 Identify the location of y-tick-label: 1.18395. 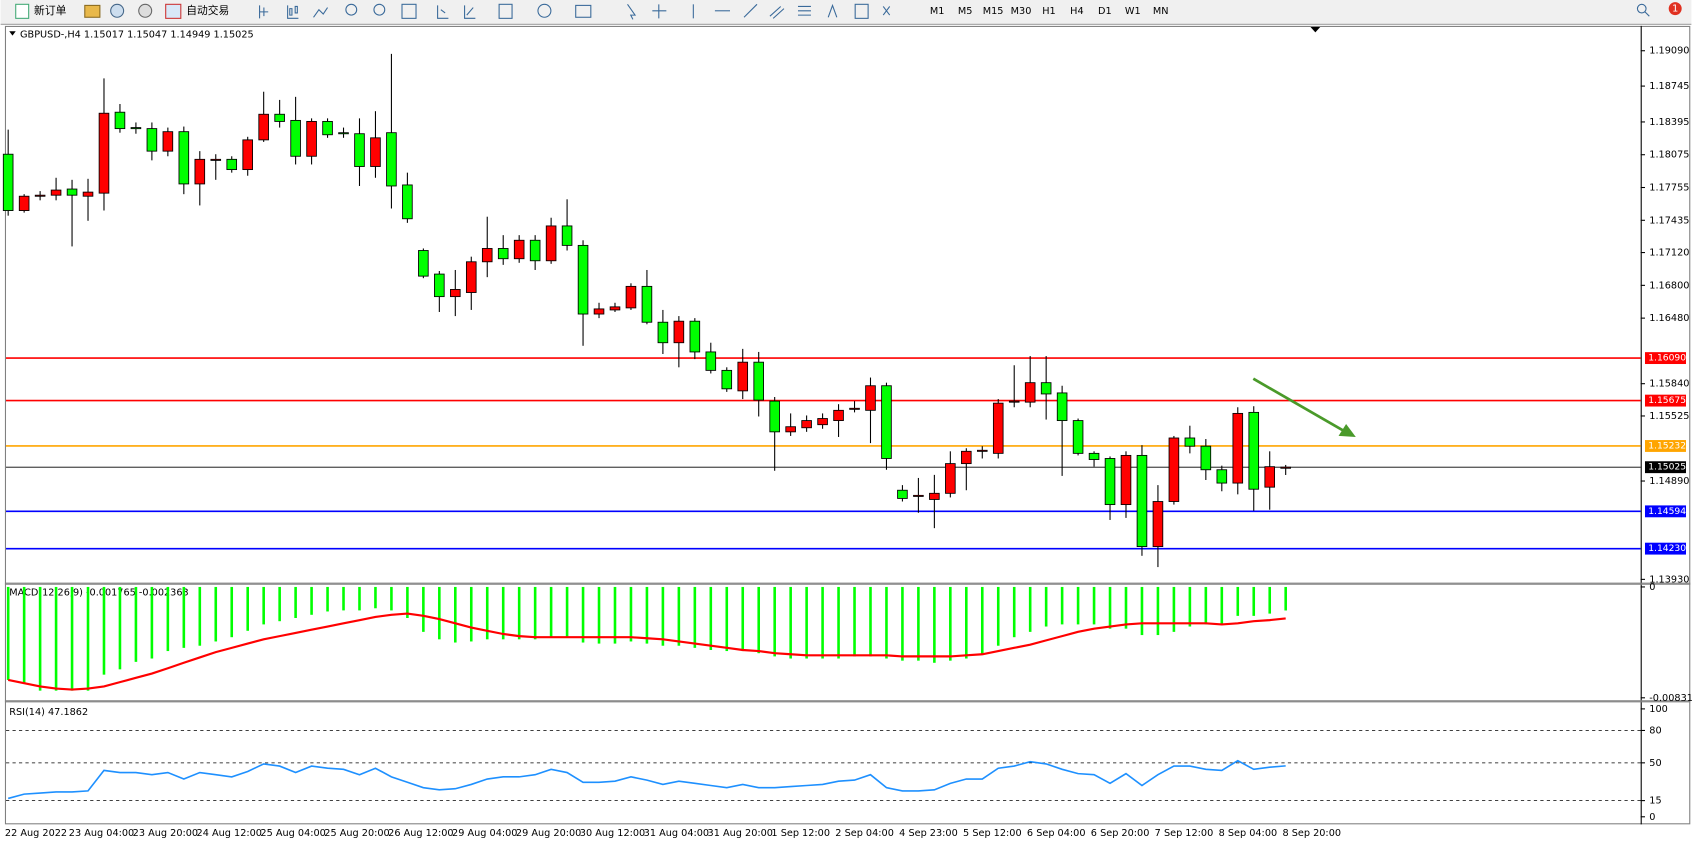
(1669, 122).